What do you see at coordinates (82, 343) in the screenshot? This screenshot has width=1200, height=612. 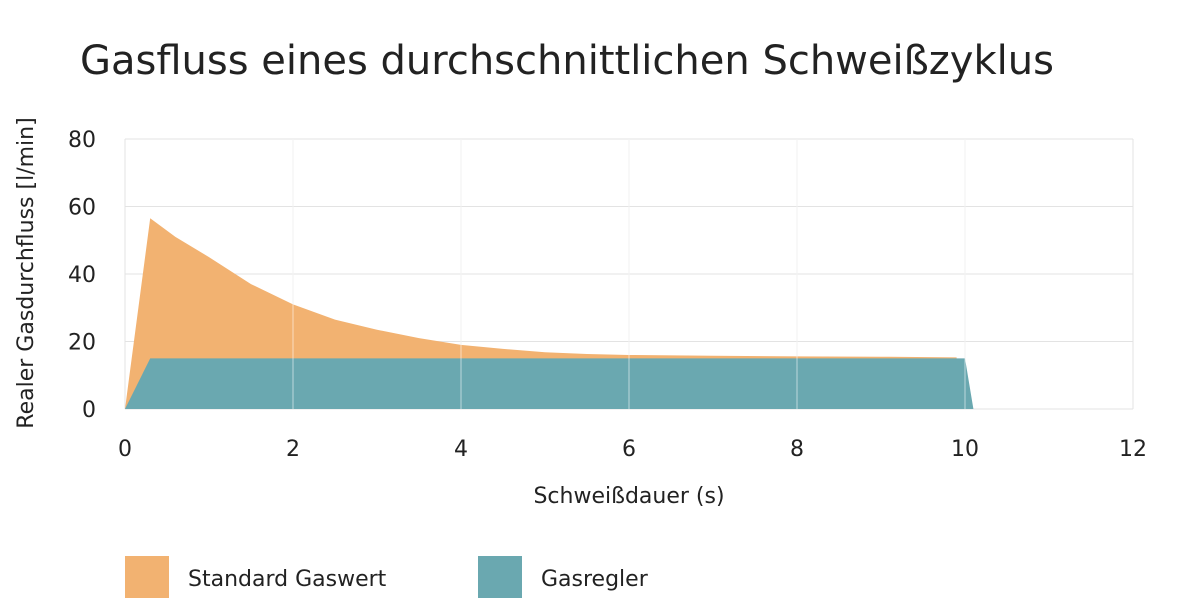 I see `y-tick-label: 20` at bounding box center [82, 343].